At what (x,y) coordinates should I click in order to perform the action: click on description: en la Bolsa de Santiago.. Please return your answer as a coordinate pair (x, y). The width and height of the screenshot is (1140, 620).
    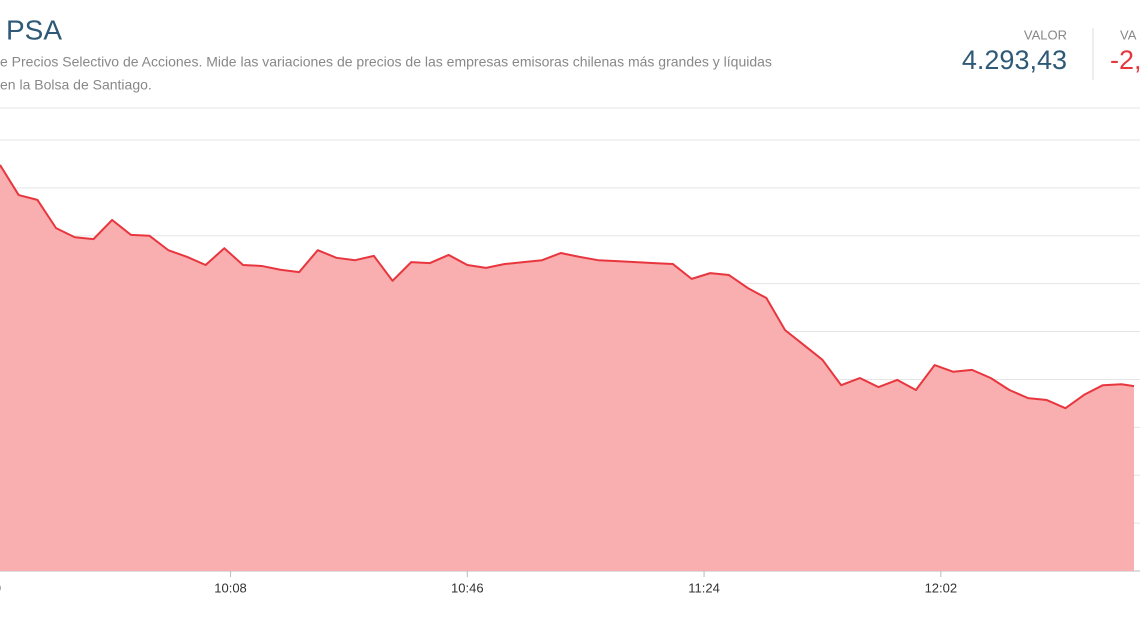
    Looking at the image, I should click on (76, 85).